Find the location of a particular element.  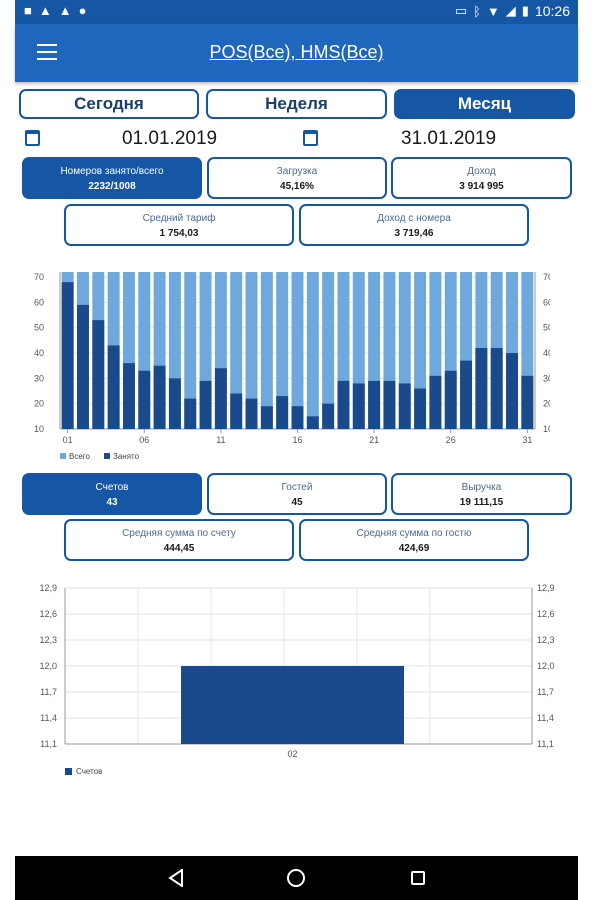

y-tick-label-left: 50 is located at coordinates (39, 328).